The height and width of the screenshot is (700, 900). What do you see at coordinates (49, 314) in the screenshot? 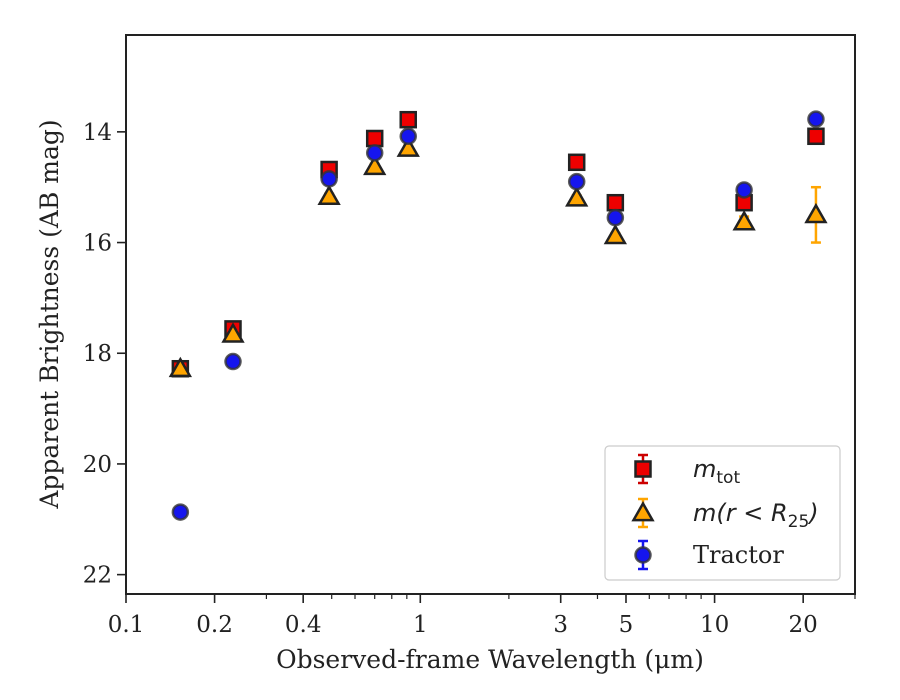
I see `y-axis-label: Apparent Brightness (AB mag)` at bounding box center [49, 314].